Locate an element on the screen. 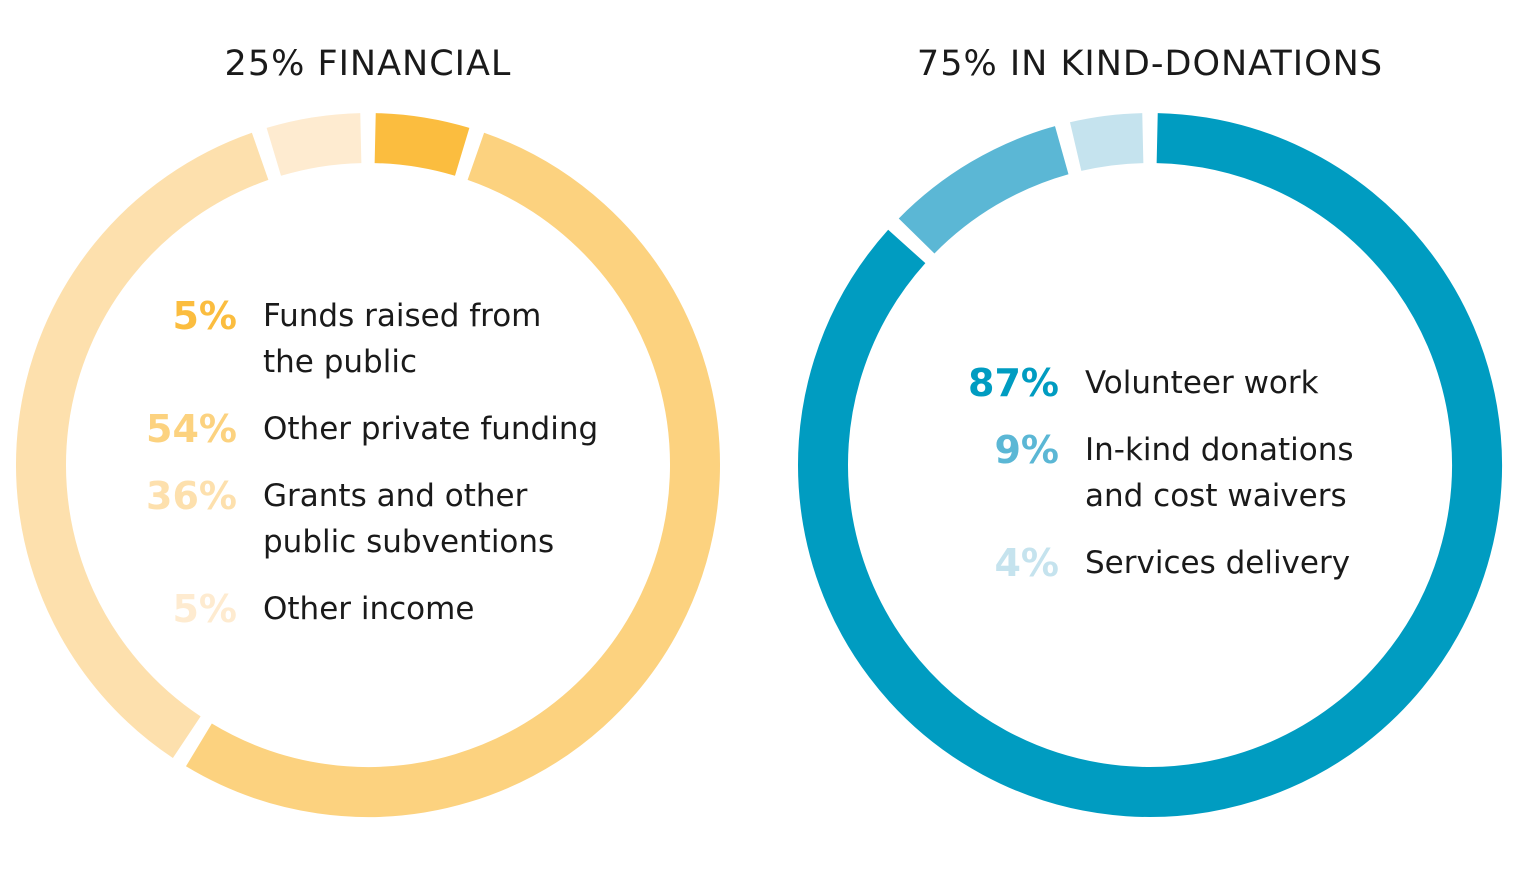 The image size is (1517, 891). chart-title: 25% FINANCIAL is located at coordinates (368, 64).